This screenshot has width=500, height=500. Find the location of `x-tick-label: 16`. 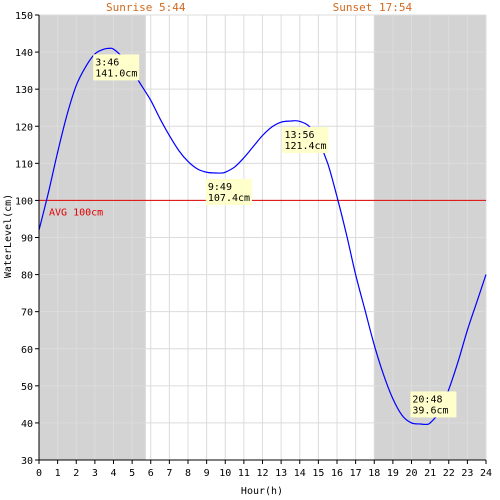

x-tick-label: 16 is located at coordinates (337, 473).